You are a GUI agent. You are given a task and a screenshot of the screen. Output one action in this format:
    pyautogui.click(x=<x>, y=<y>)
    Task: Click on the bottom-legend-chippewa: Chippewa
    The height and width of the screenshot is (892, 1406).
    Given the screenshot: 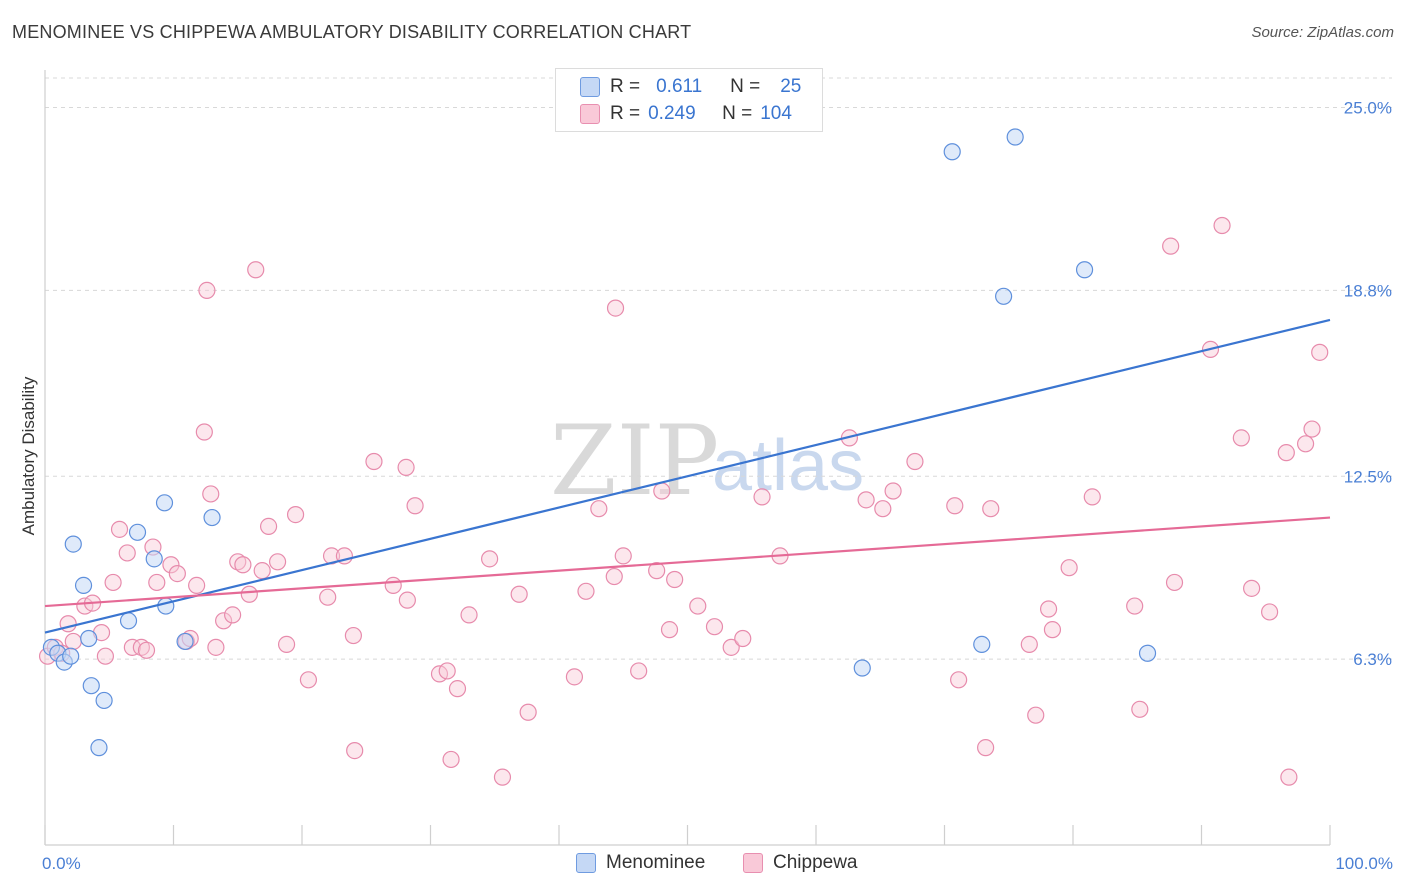 What is the action you would take?
    pyautogui.click(x=800, y=863)
    